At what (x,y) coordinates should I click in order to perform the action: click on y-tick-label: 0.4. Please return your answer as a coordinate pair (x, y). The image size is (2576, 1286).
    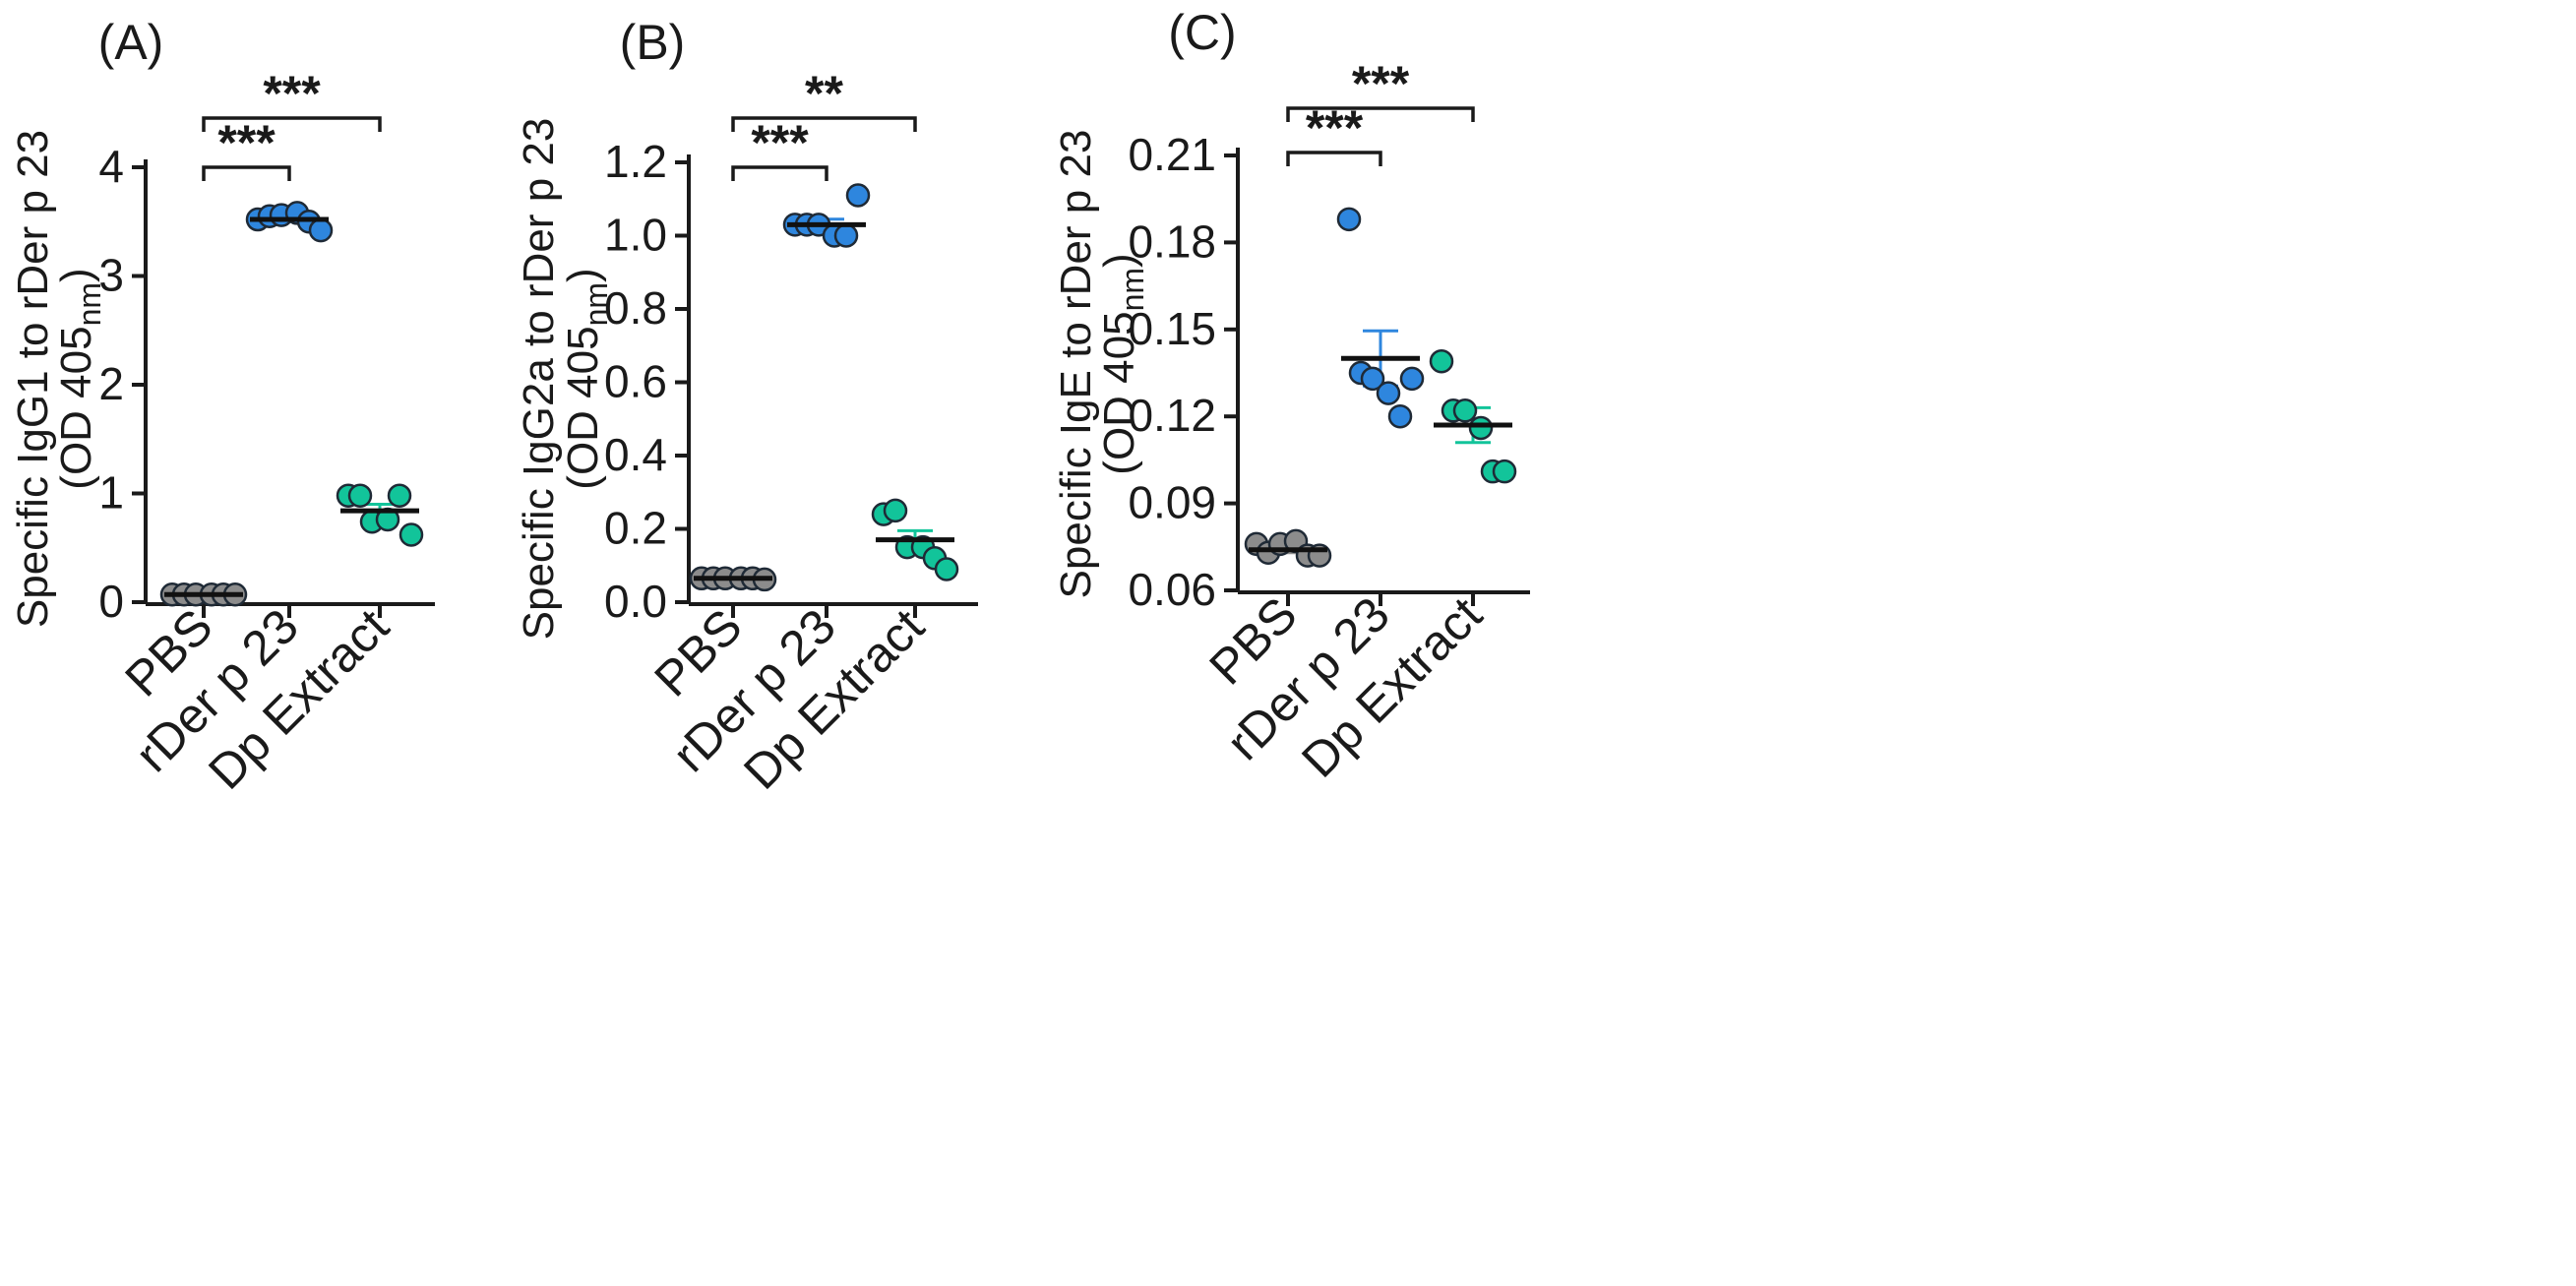
    Looking at the image, I should click on (635, 454).